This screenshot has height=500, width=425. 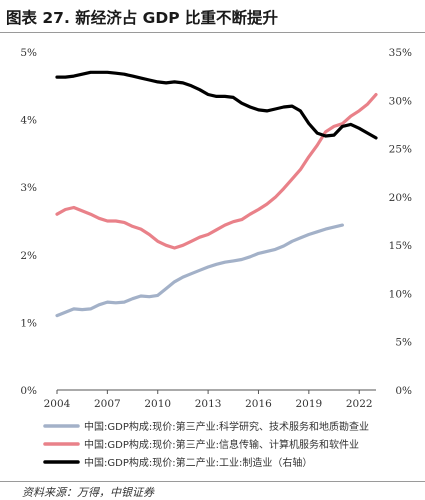 What do you see at coordinates (400, 101) in the screenshot?
I see `y-right-tick-label: 30%` at bounding box center [400, 101].